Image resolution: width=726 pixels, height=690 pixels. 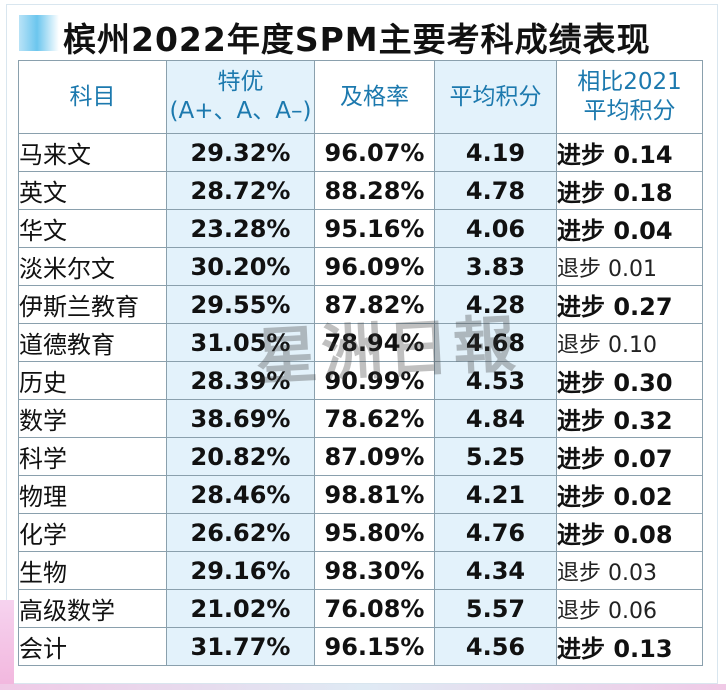 I want to click on cell-pass-rate: 98.30%, so click(x=374, y=570).